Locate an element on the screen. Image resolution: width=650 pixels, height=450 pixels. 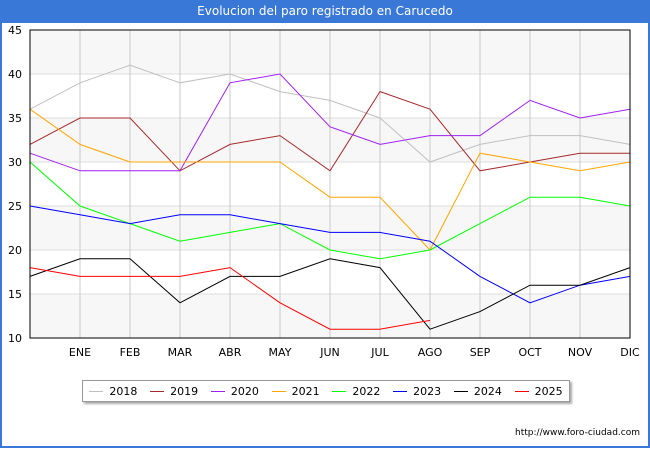
legend-item-2021: 2021 is located at coordinates (295, 391).